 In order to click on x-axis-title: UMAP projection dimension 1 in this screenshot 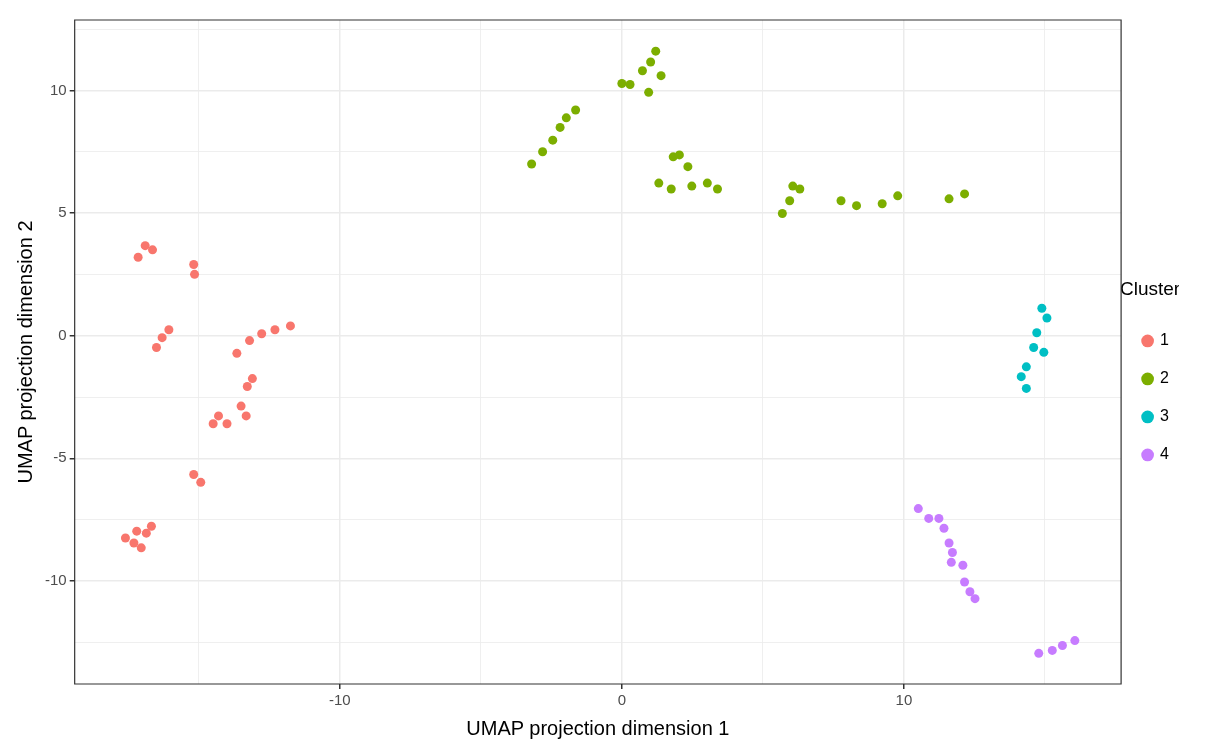, I will do `click(598, 727)`.